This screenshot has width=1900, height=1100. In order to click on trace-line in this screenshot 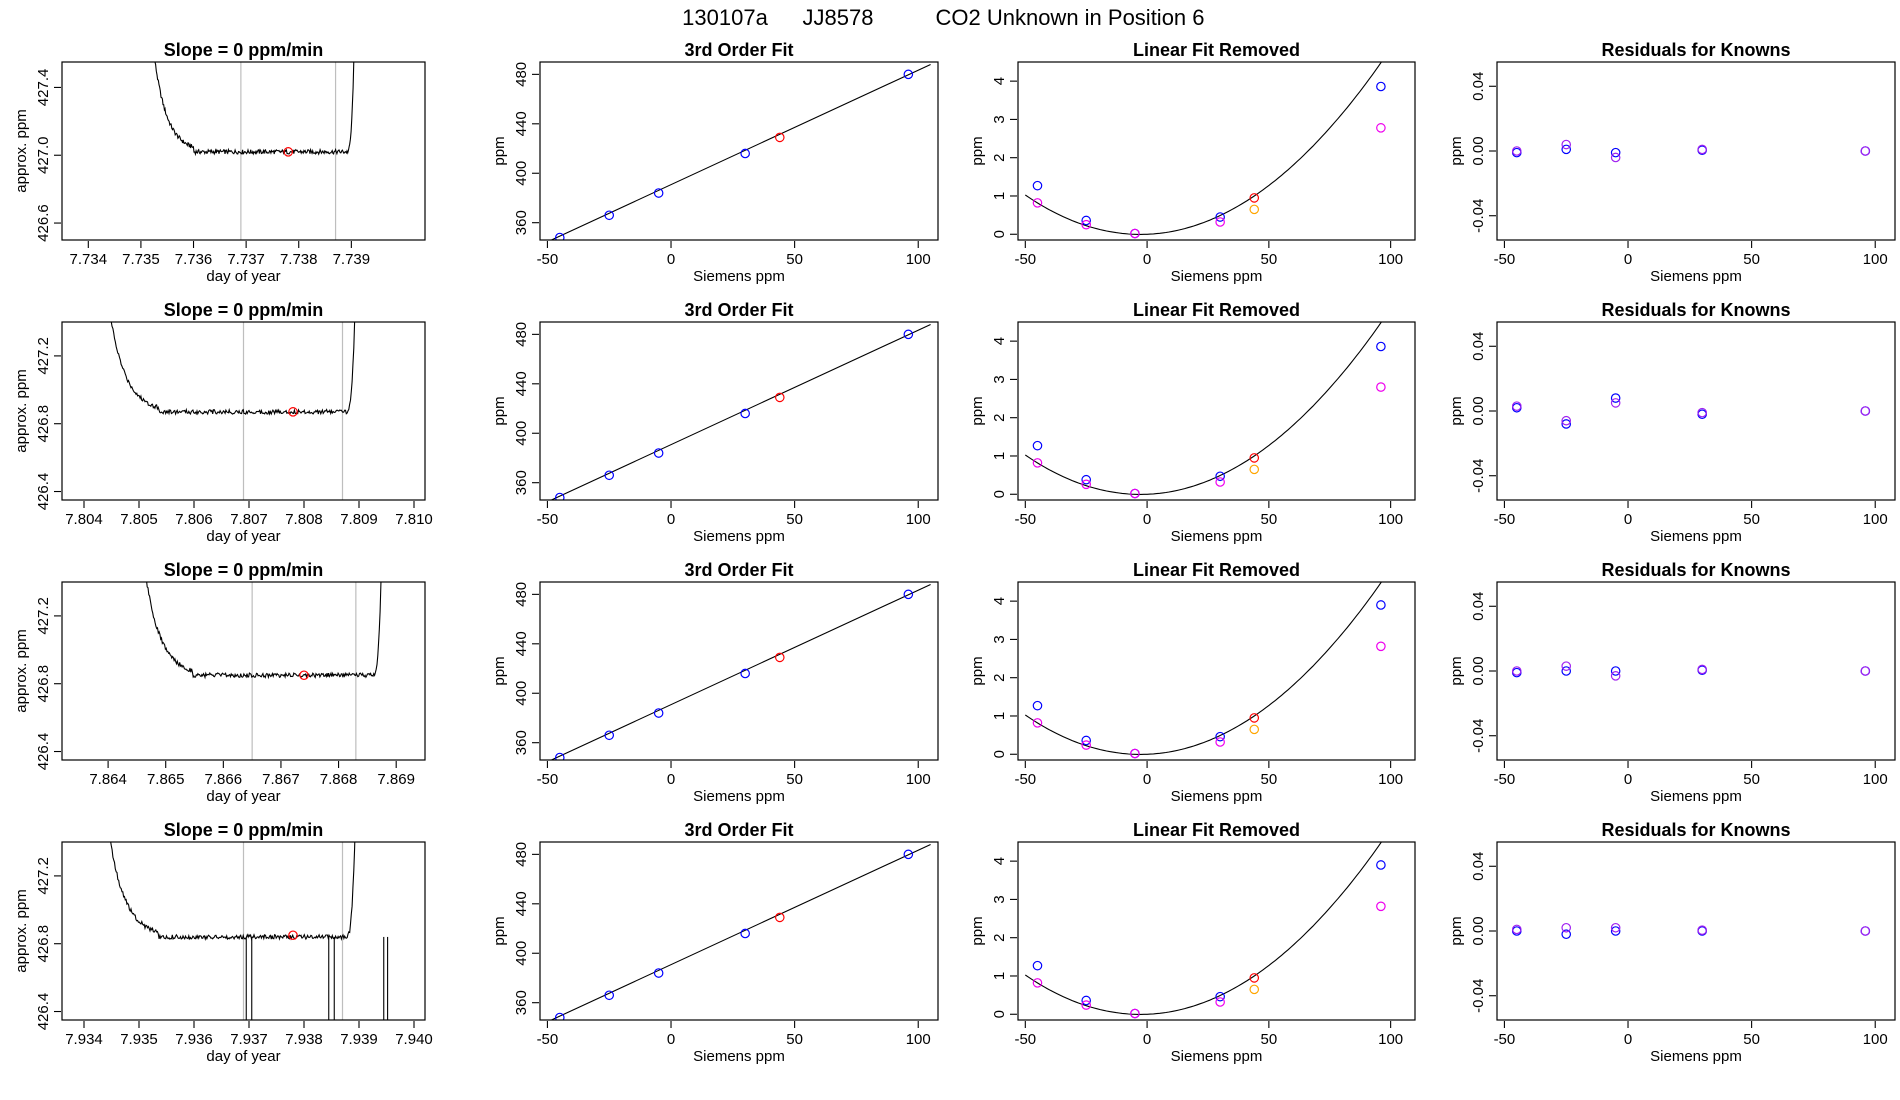, I will do `click(264, 631)`.